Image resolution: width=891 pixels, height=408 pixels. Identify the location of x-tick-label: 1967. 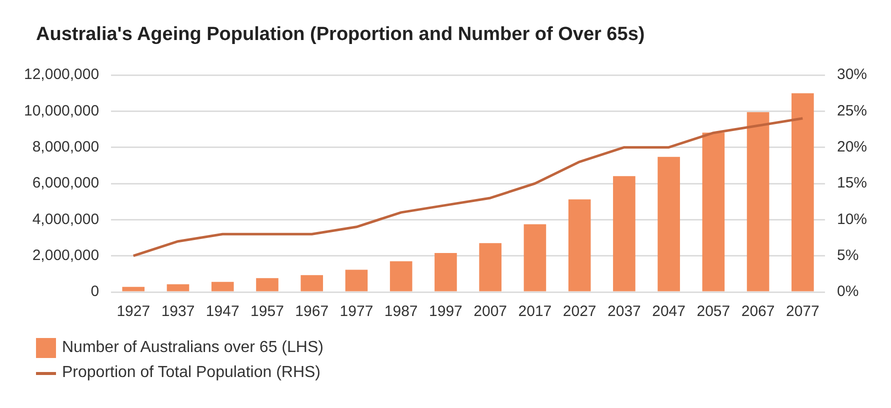
(312, 311).